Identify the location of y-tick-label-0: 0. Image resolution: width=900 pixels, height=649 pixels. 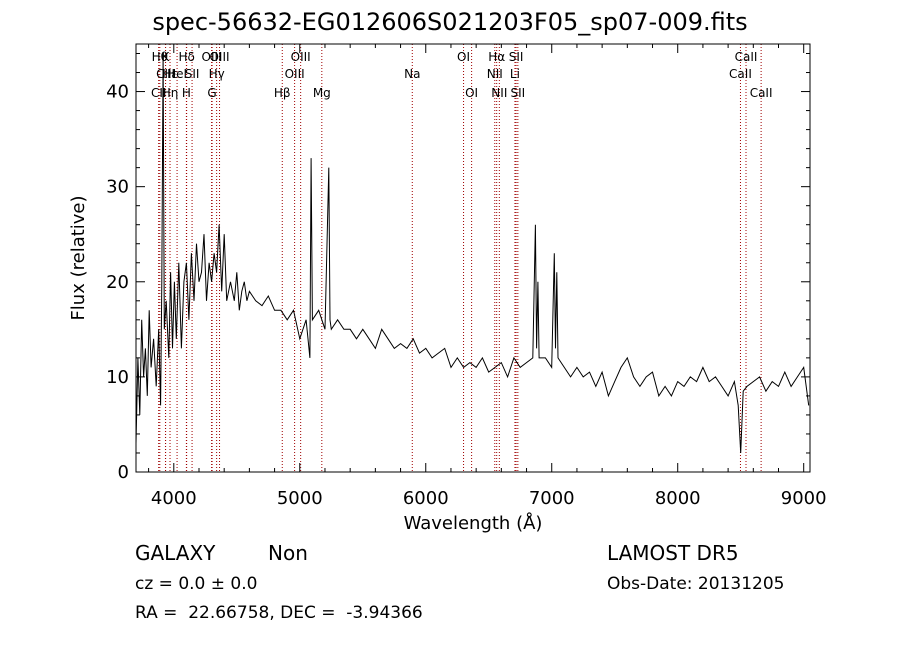
(123, 472).